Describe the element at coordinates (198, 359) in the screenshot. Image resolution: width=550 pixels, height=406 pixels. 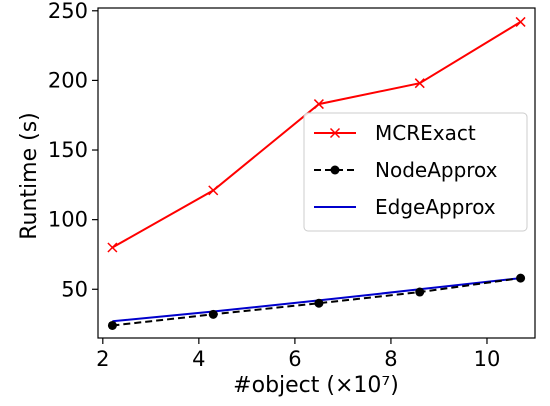
I see `x-tick-label-4: 4` at that location.